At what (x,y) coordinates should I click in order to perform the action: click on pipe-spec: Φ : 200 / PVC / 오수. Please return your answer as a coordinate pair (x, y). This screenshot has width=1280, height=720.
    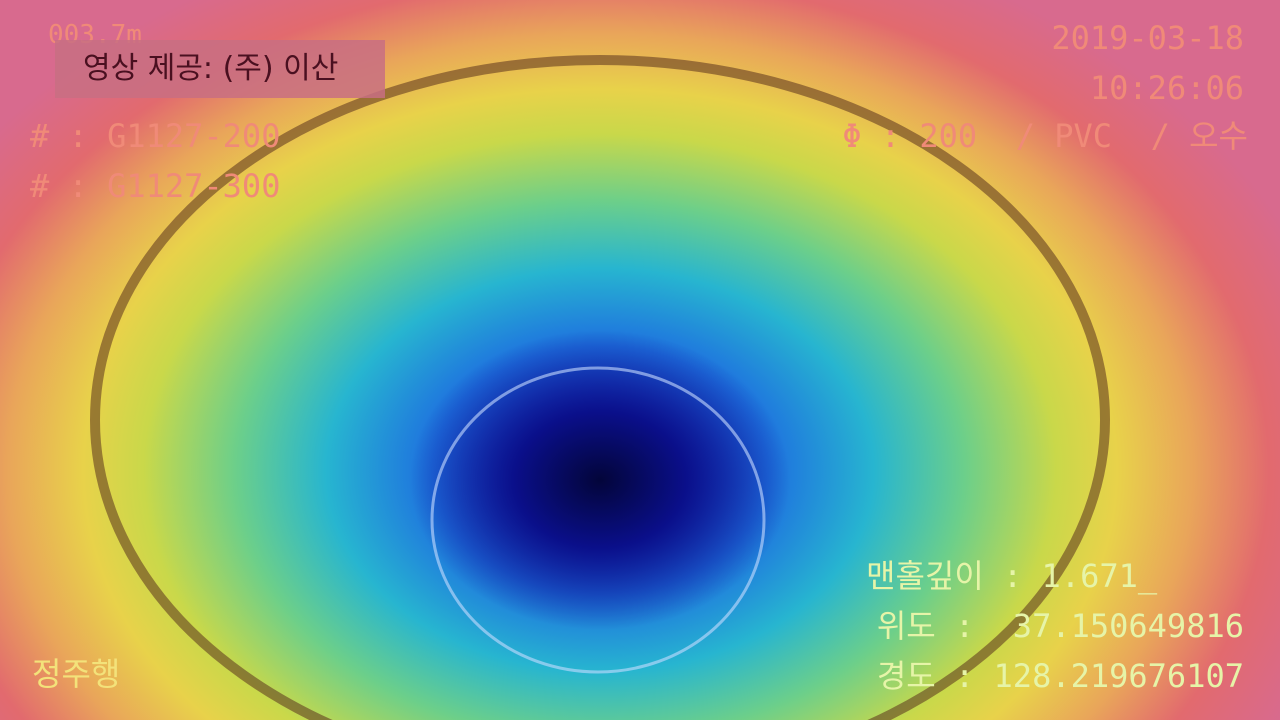
    Looking at the image, I should click on (1045, 136).